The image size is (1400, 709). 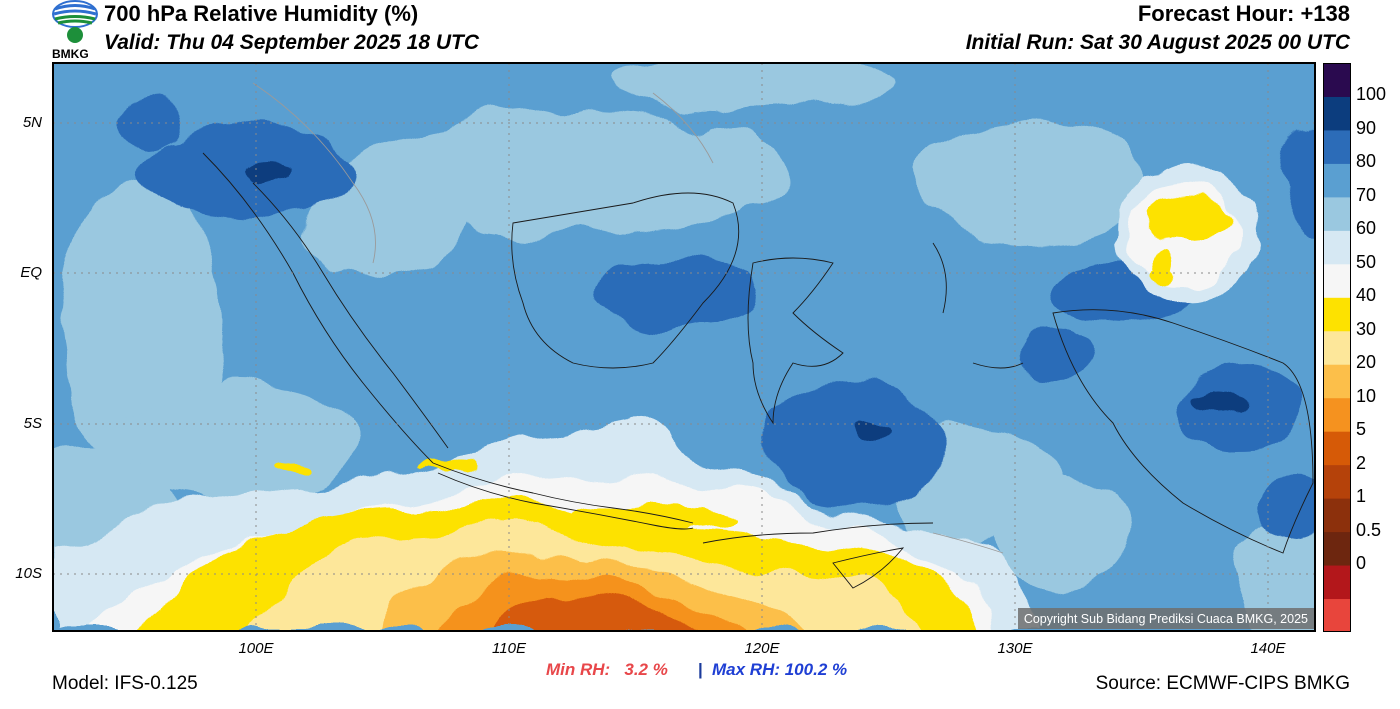 What do you see at coordinates (1366, 161) in the screenshot?
I see `colorbar-label: 80` at bounding box center [1366, 161].